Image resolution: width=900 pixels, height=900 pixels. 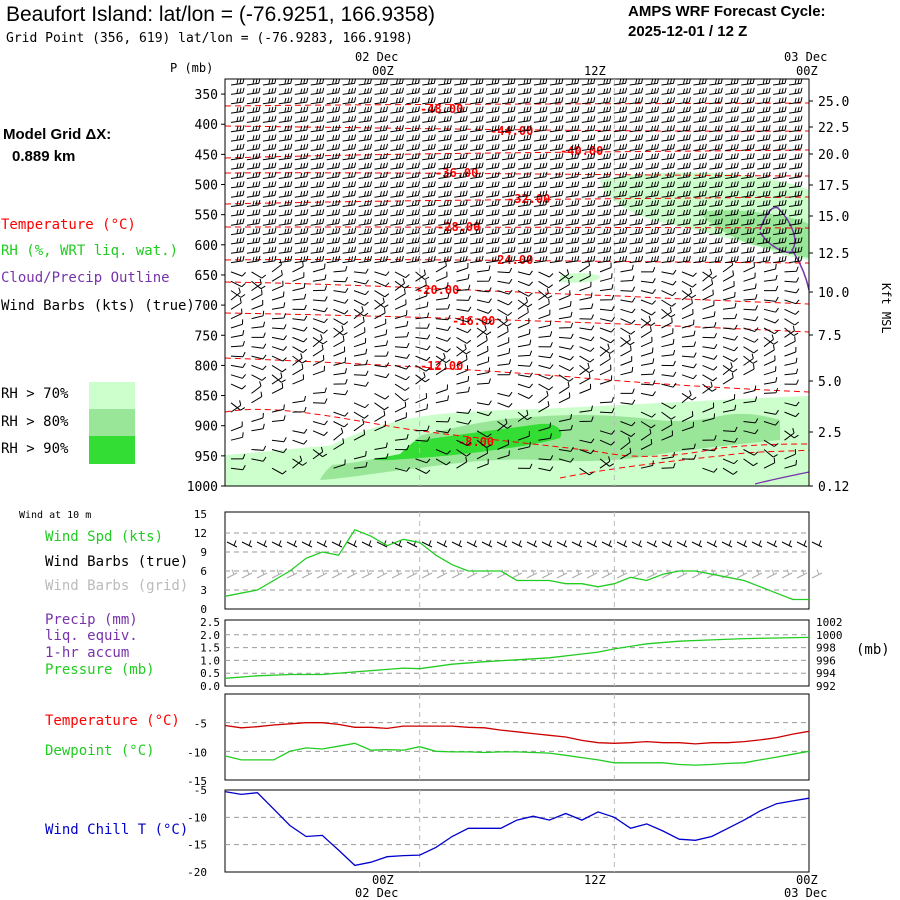 I want to click on wind-chill-line, so click(x=517, y=828).